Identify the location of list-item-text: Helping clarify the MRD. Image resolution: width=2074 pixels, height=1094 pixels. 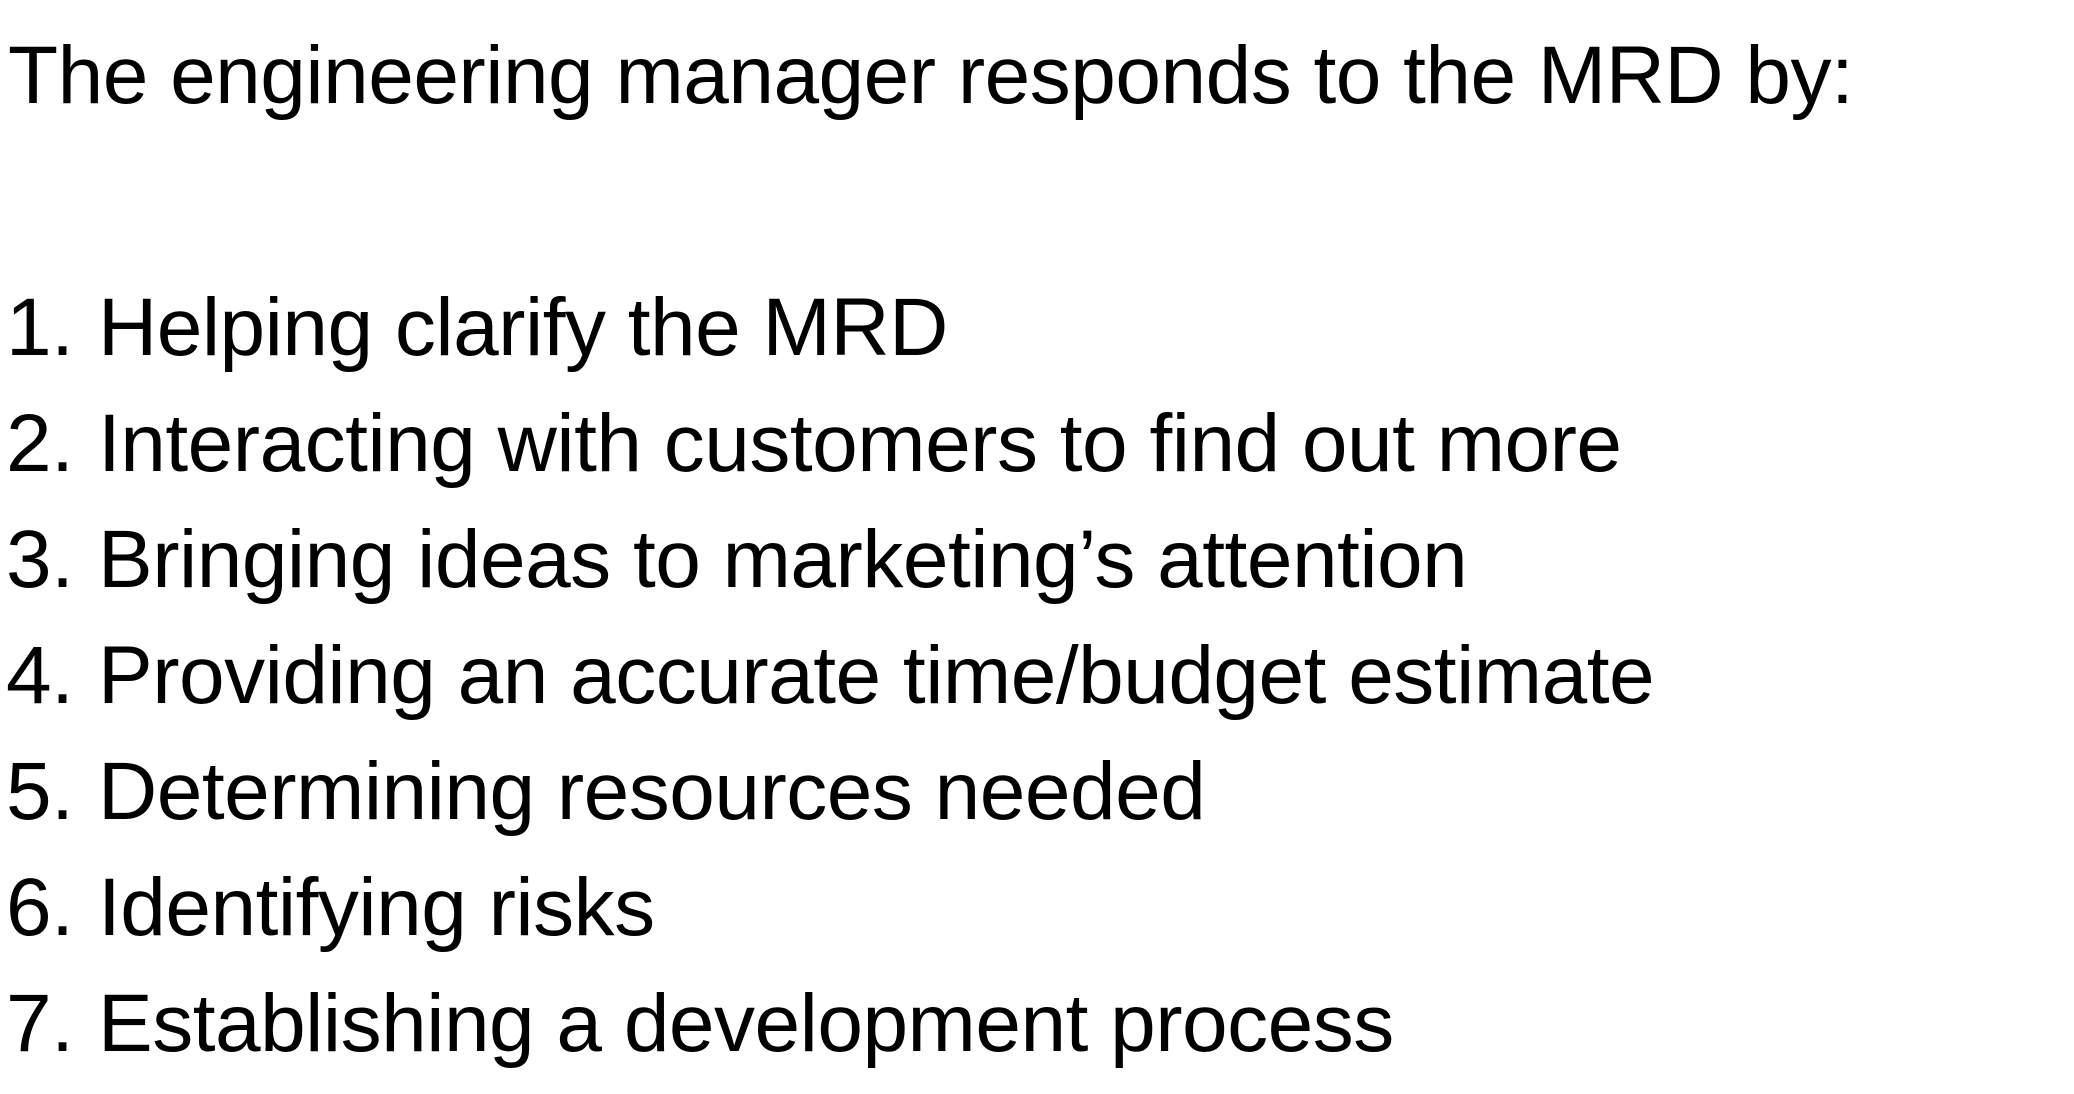
(523, 327).